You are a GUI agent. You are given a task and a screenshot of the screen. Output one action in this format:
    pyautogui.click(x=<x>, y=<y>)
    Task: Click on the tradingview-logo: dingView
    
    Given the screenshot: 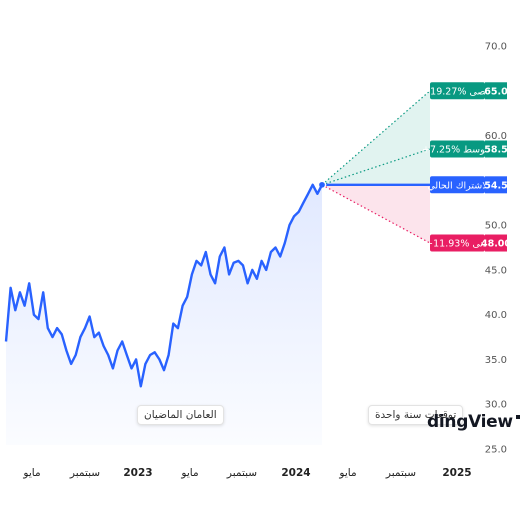 What is the action you would take?
    pyautogui.click(x=473, y=422)
    